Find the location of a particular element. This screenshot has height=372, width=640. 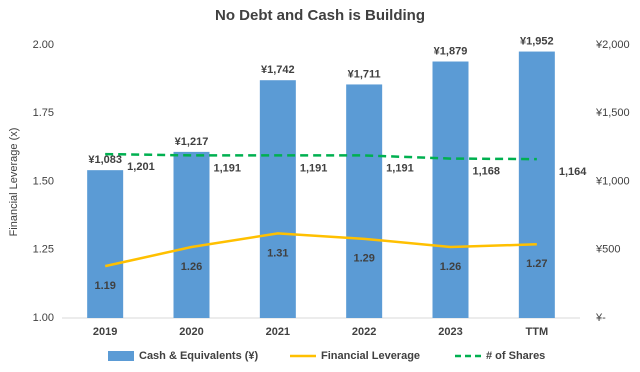

bar-value-label: ¥1,083 is located at coordinates (105, 160).